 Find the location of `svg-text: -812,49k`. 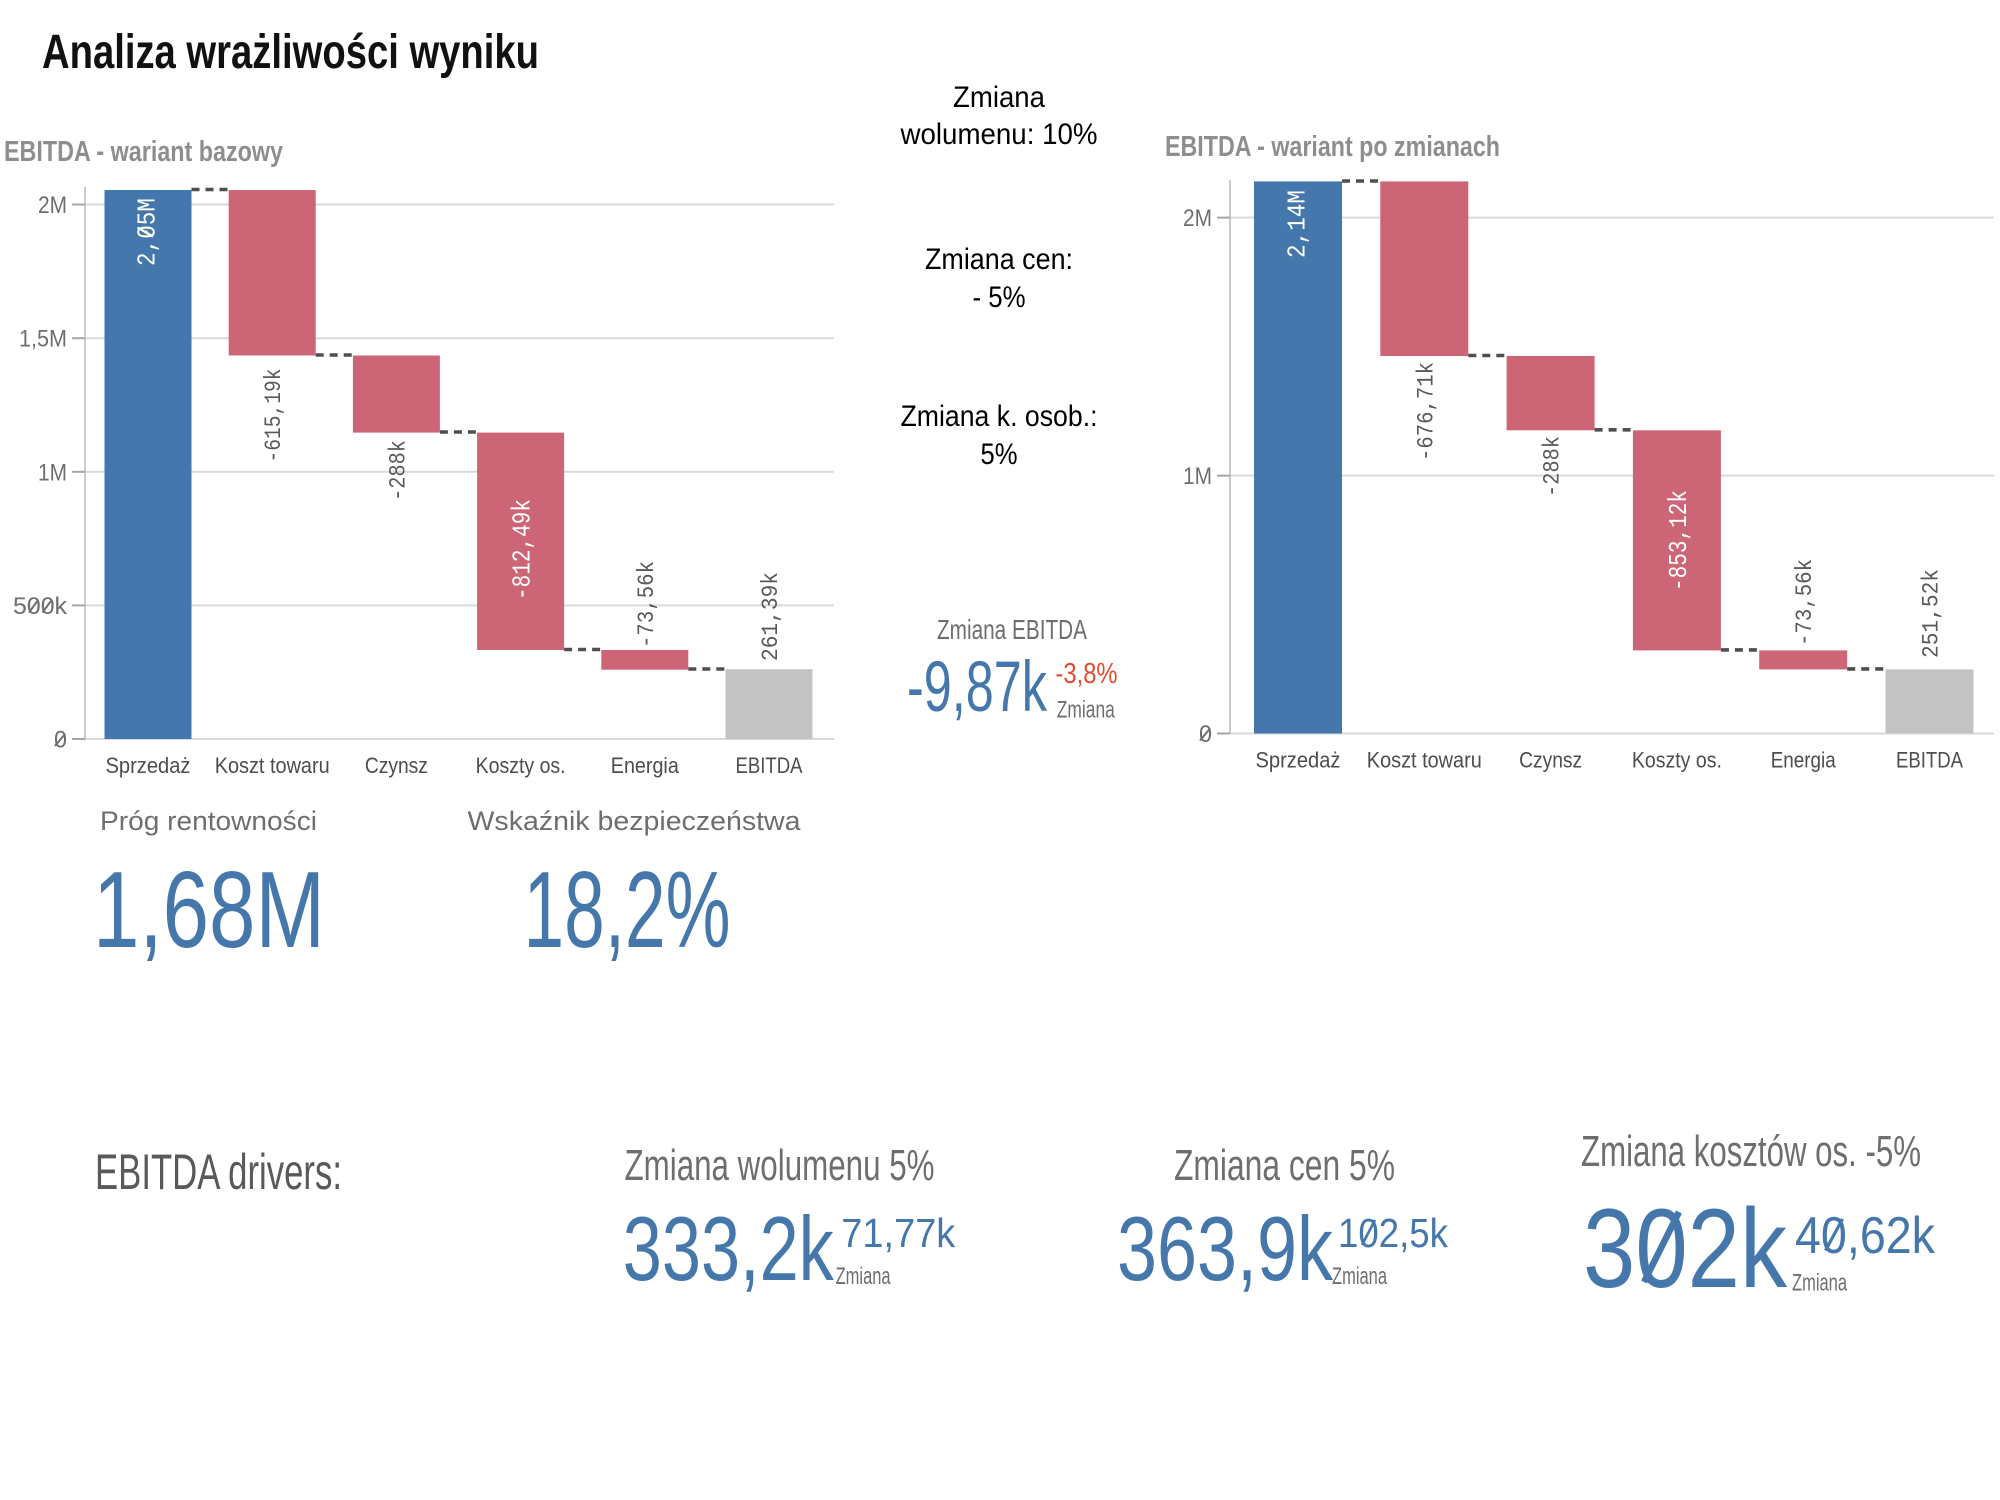

svg-text: -812,49k is located at coordinates (523, 549).